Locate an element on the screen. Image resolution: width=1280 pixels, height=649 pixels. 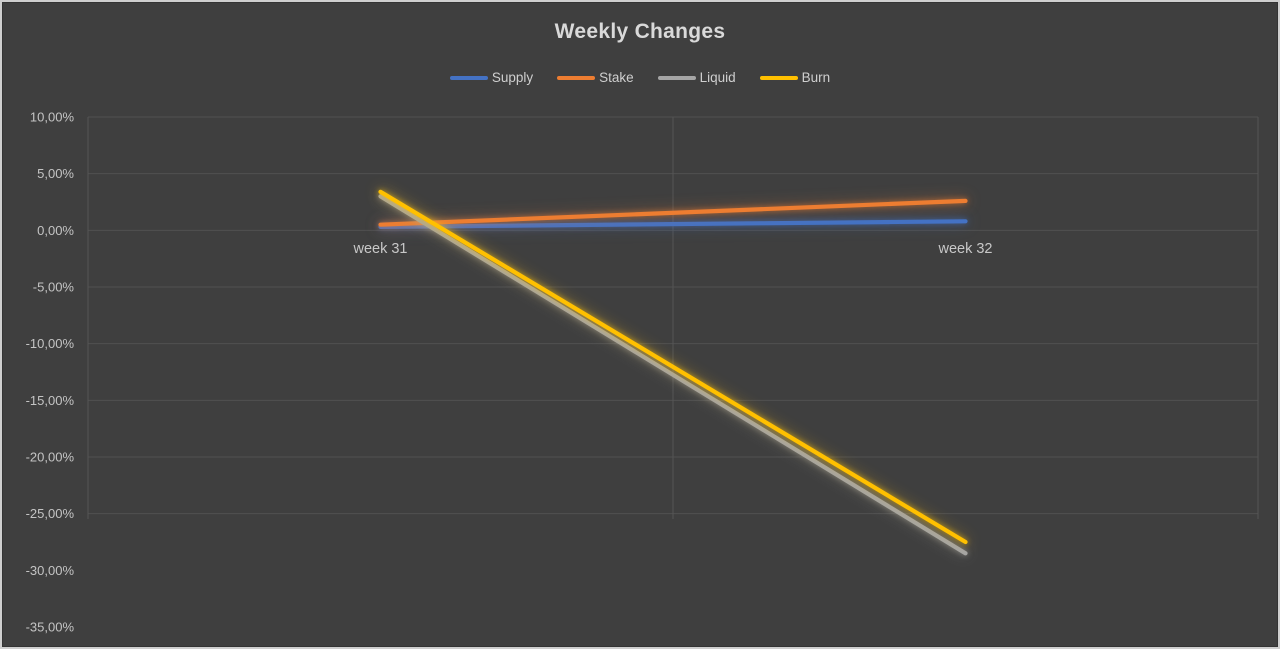
y-axis-tick-label: -20,00% is located at coordinates (50, 457).